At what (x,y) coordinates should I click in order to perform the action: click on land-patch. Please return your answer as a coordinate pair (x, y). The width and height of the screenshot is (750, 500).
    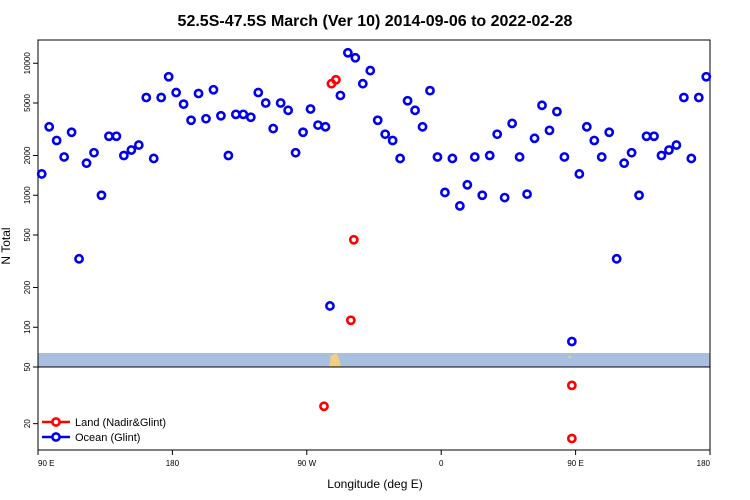
    Looking at the image, I should click on (335, 360).